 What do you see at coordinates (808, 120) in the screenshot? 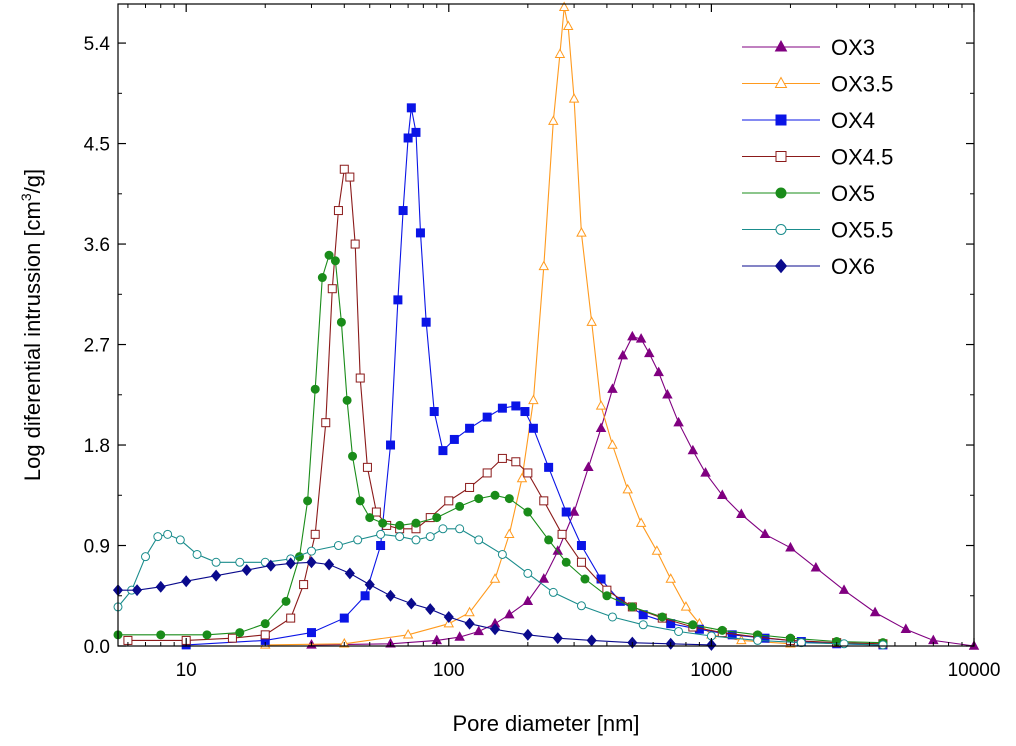
I see `legend-entry: OX4` at bounding box center [808, 120].